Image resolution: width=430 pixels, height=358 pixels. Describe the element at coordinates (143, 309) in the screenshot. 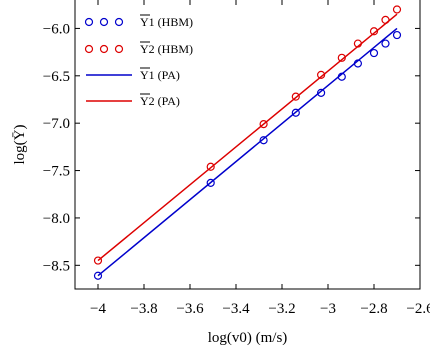

I see `x-tick-label: −3.8` at that location.